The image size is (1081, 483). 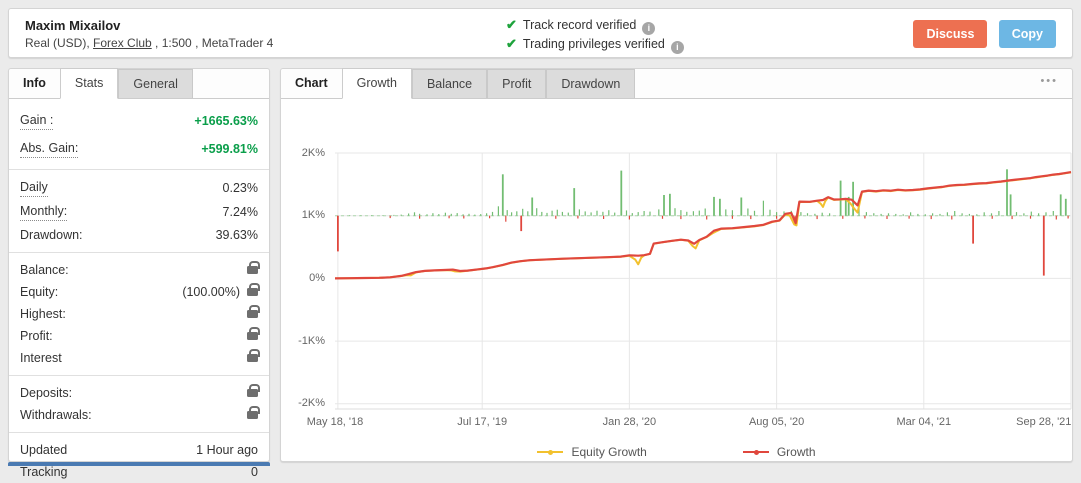 I want to click on verification-label: Track record verified, so click(x=579, y=25).